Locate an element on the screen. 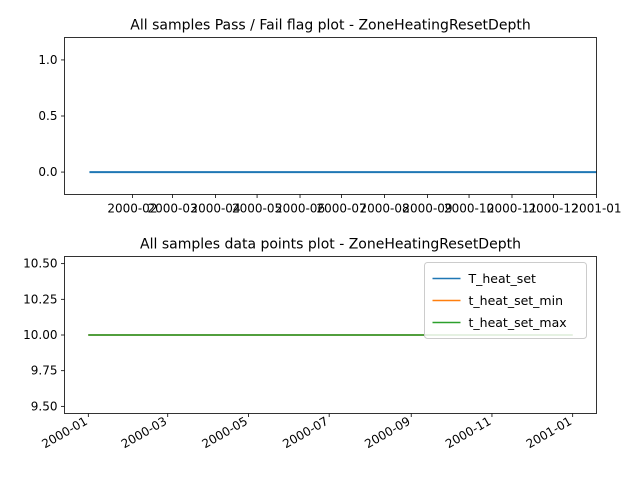  y-tick-label: 9.50 is located at coordinates (44, 406).